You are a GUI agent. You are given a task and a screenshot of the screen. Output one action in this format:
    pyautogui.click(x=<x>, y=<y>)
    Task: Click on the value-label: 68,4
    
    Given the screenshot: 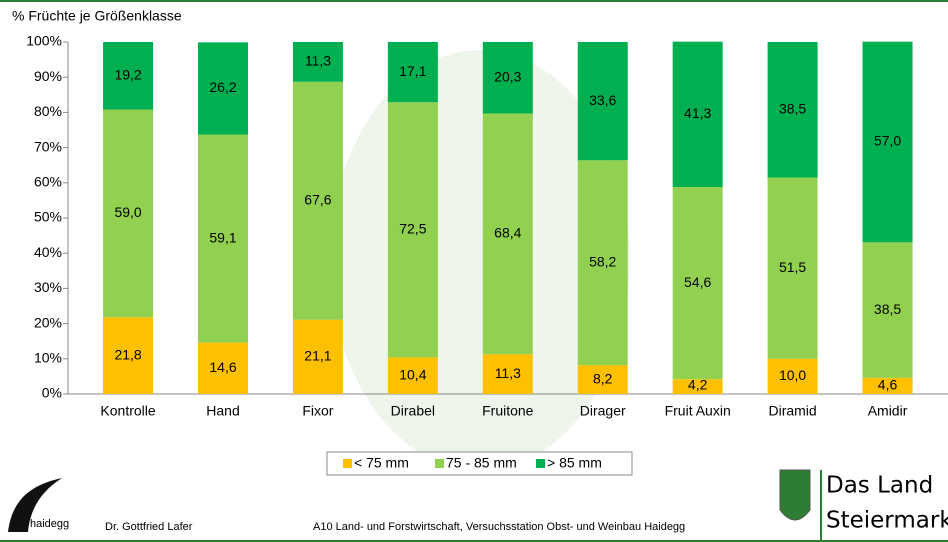 What is the action you would take?
    pyautogui.click(x=507, y=233)
    